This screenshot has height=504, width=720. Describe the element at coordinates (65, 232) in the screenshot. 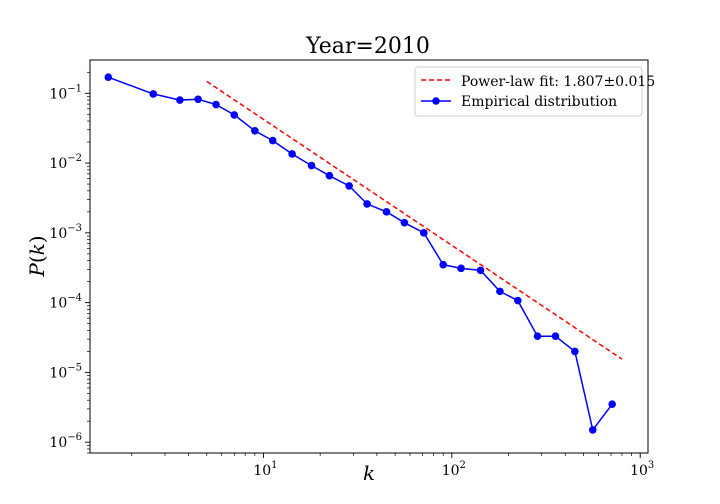

I see `y-tick-label: 10⁻³` at that location.